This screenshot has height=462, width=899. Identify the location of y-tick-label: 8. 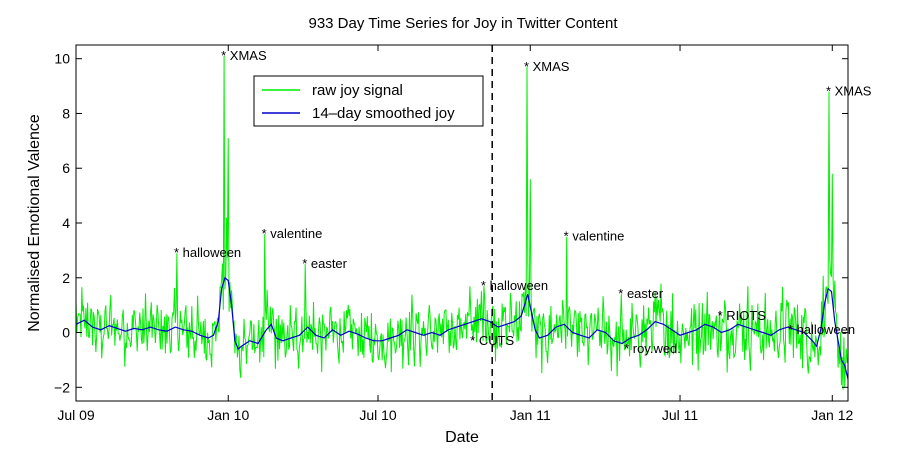
(66, 113).